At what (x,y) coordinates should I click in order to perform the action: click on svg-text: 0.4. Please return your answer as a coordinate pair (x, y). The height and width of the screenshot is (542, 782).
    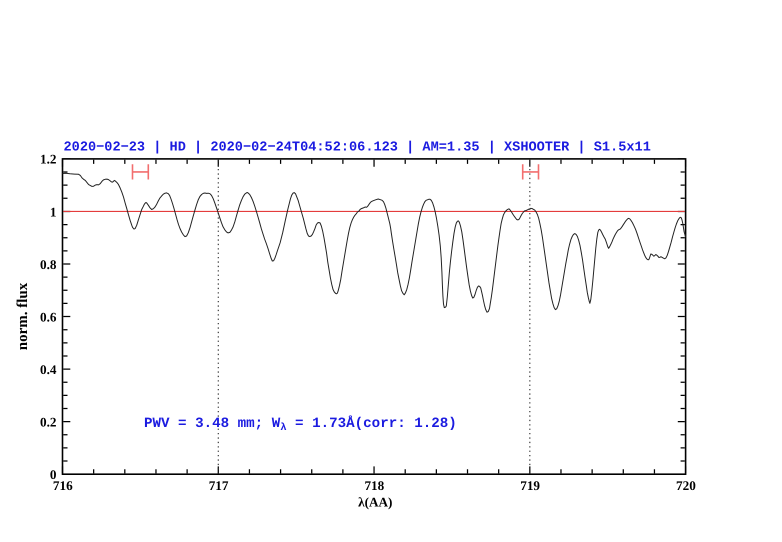
    Looking at the image, I should click on (48, 369).